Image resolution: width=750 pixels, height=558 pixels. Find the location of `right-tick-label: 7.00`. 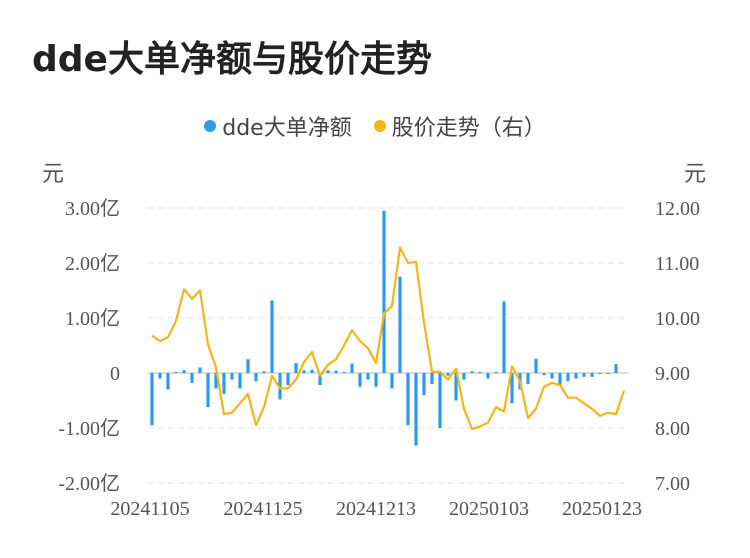

right-tick-label: 7.00 is located at coordinates (672, 484).